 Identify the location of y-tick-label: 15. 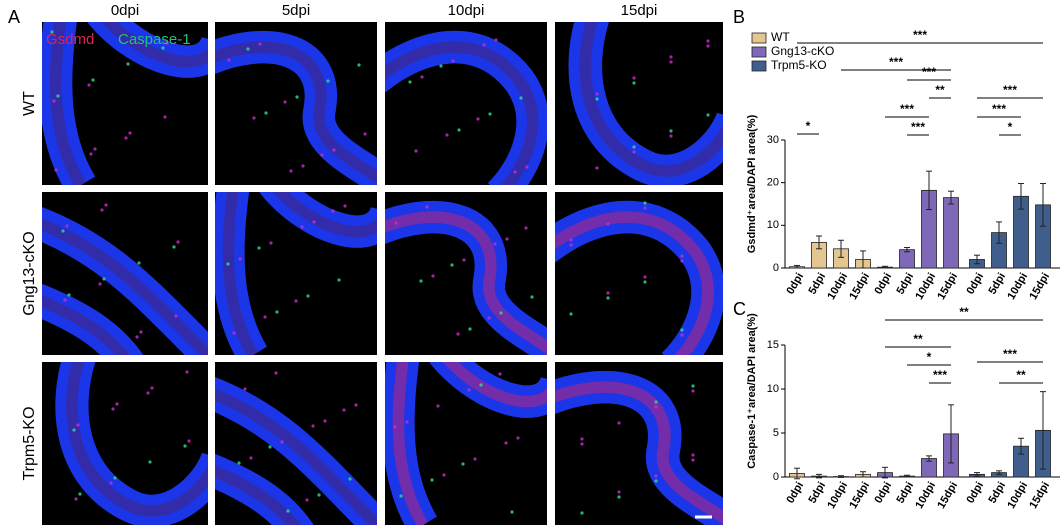
(773, 345).